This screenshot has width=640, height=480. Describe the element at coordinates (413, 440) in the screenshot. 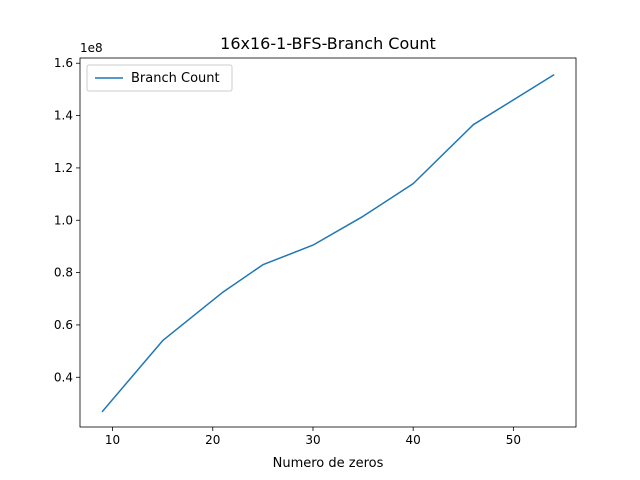

I see `x-tick-label: 40` at that location.